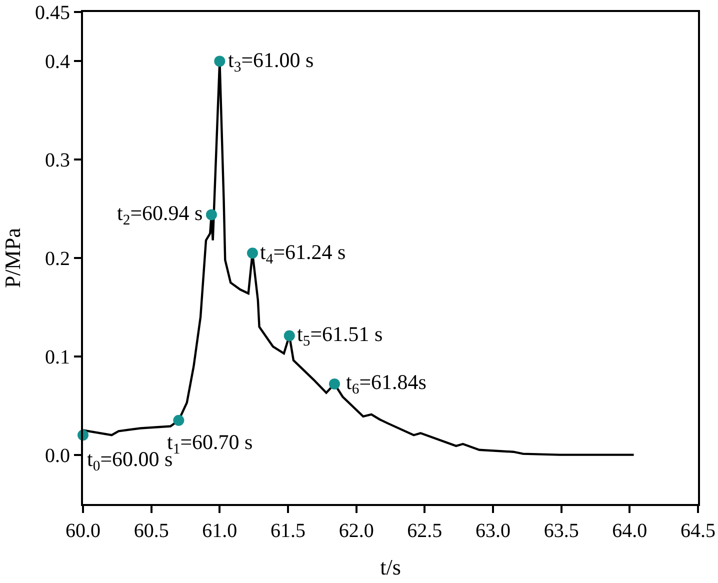 The image size is (718, 583). Describe the element at coordinates (12, 258) in the screenshot. I see `y-axis-title: P/MPa` at that location.